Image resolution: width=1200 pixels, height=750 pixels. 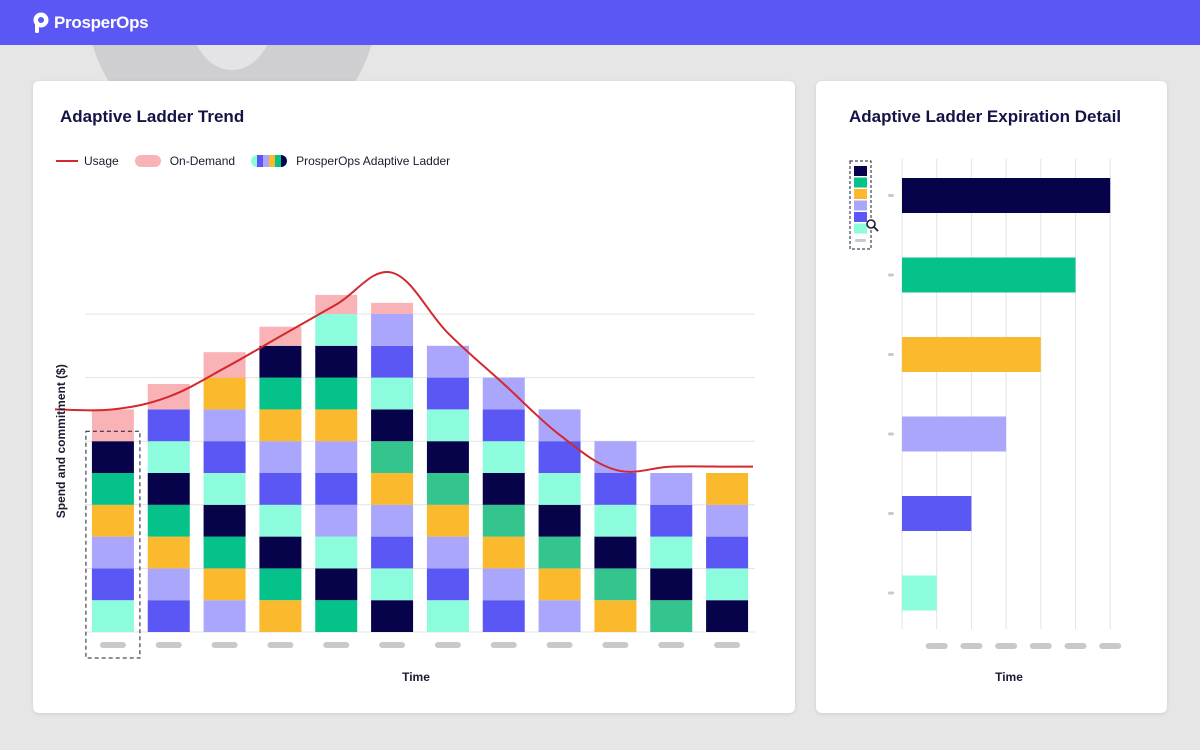 I want to click on magnifier-icon, so click(x=872, y=225).